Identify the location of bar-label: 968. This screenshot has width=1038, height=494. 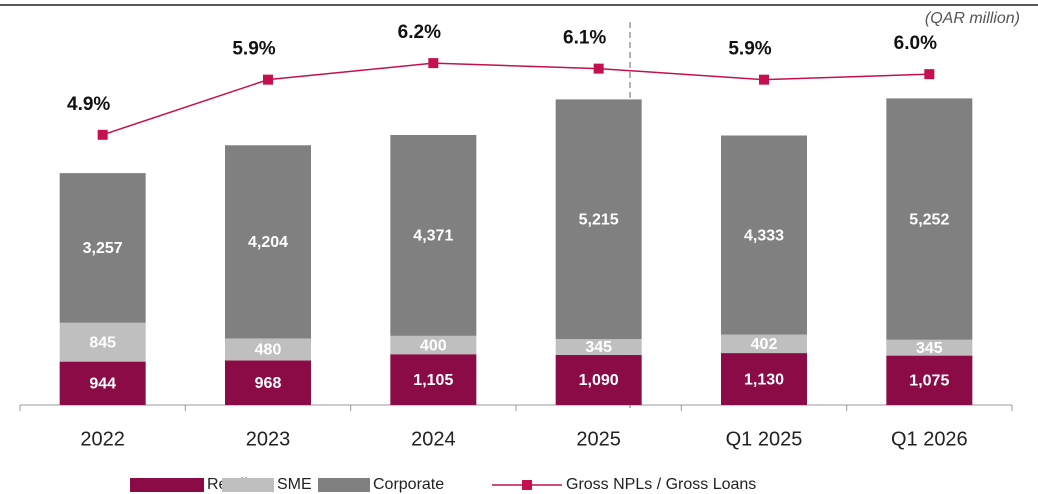
(268, 383).